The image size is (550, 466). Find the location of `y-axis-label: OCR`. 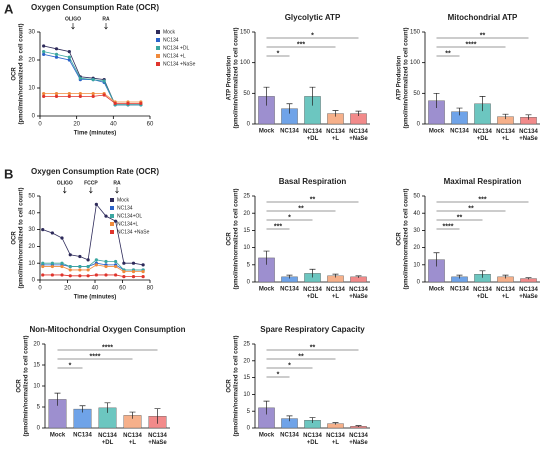

y-axis-label: OCR is located at coordinates (15, 74).